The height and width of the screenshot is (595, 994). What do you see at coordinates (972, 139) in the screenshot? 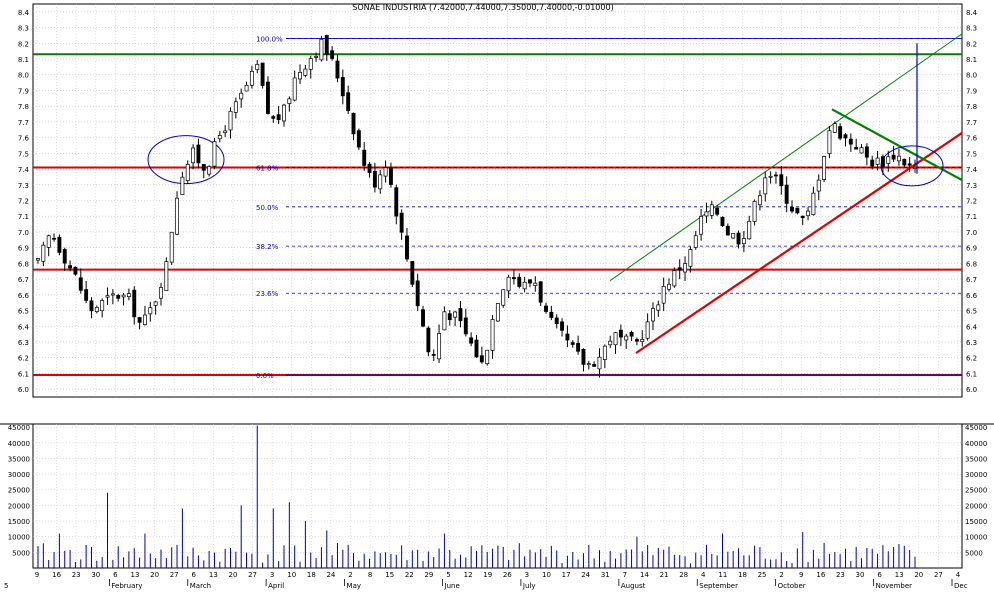
I see `y-tick-label-right: 7.6` at bounding box center [972, 139].